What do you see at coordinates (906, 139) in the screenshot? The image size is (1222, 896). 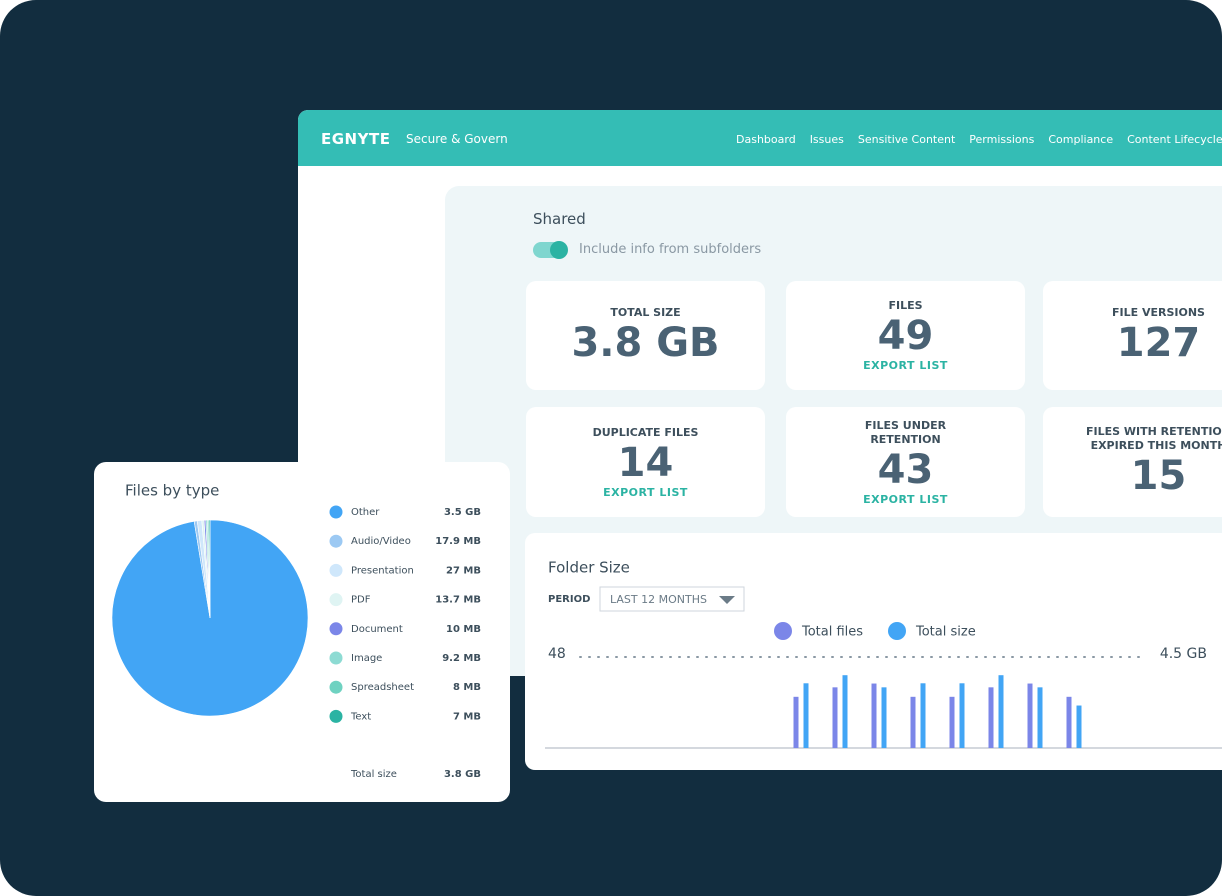 I see `nav-item: Sensitive Content` at bounding box center [906, 139].